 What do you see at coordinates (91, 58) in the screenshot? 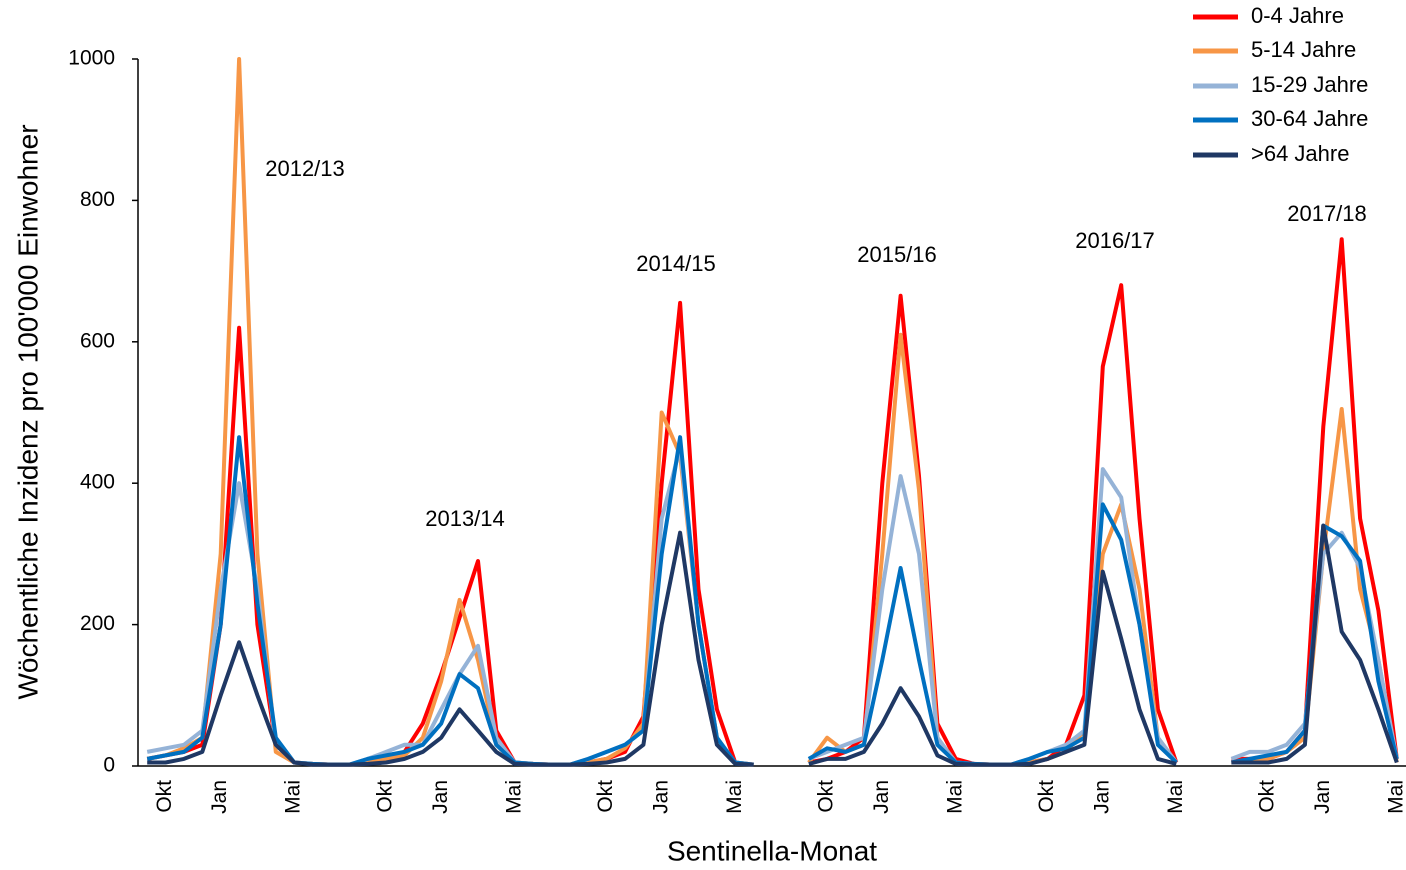
I see `y-tick-label: 1000` at bounding box center [91, 58].